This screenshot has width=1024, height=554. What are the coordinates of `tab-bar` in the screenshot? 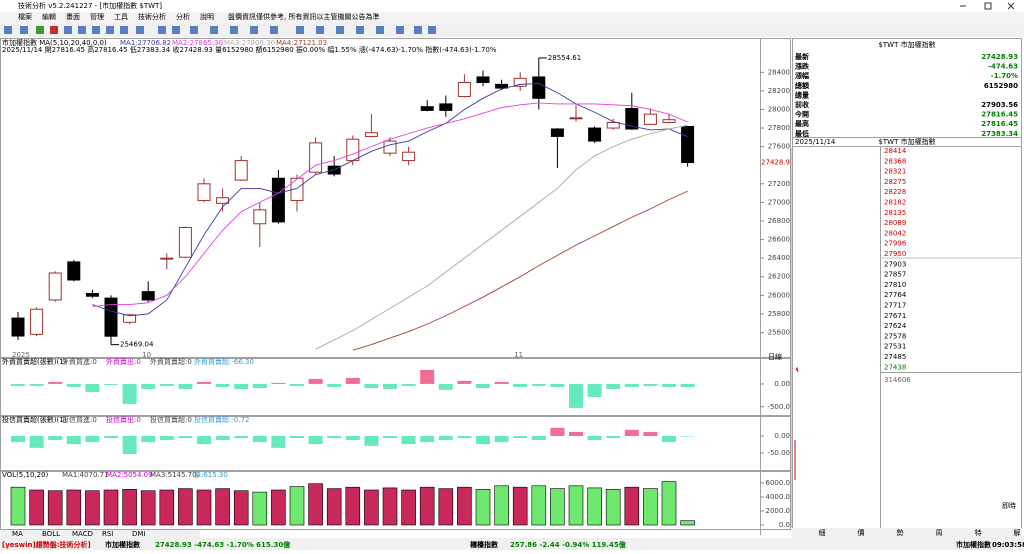 It's located at (907, 533).